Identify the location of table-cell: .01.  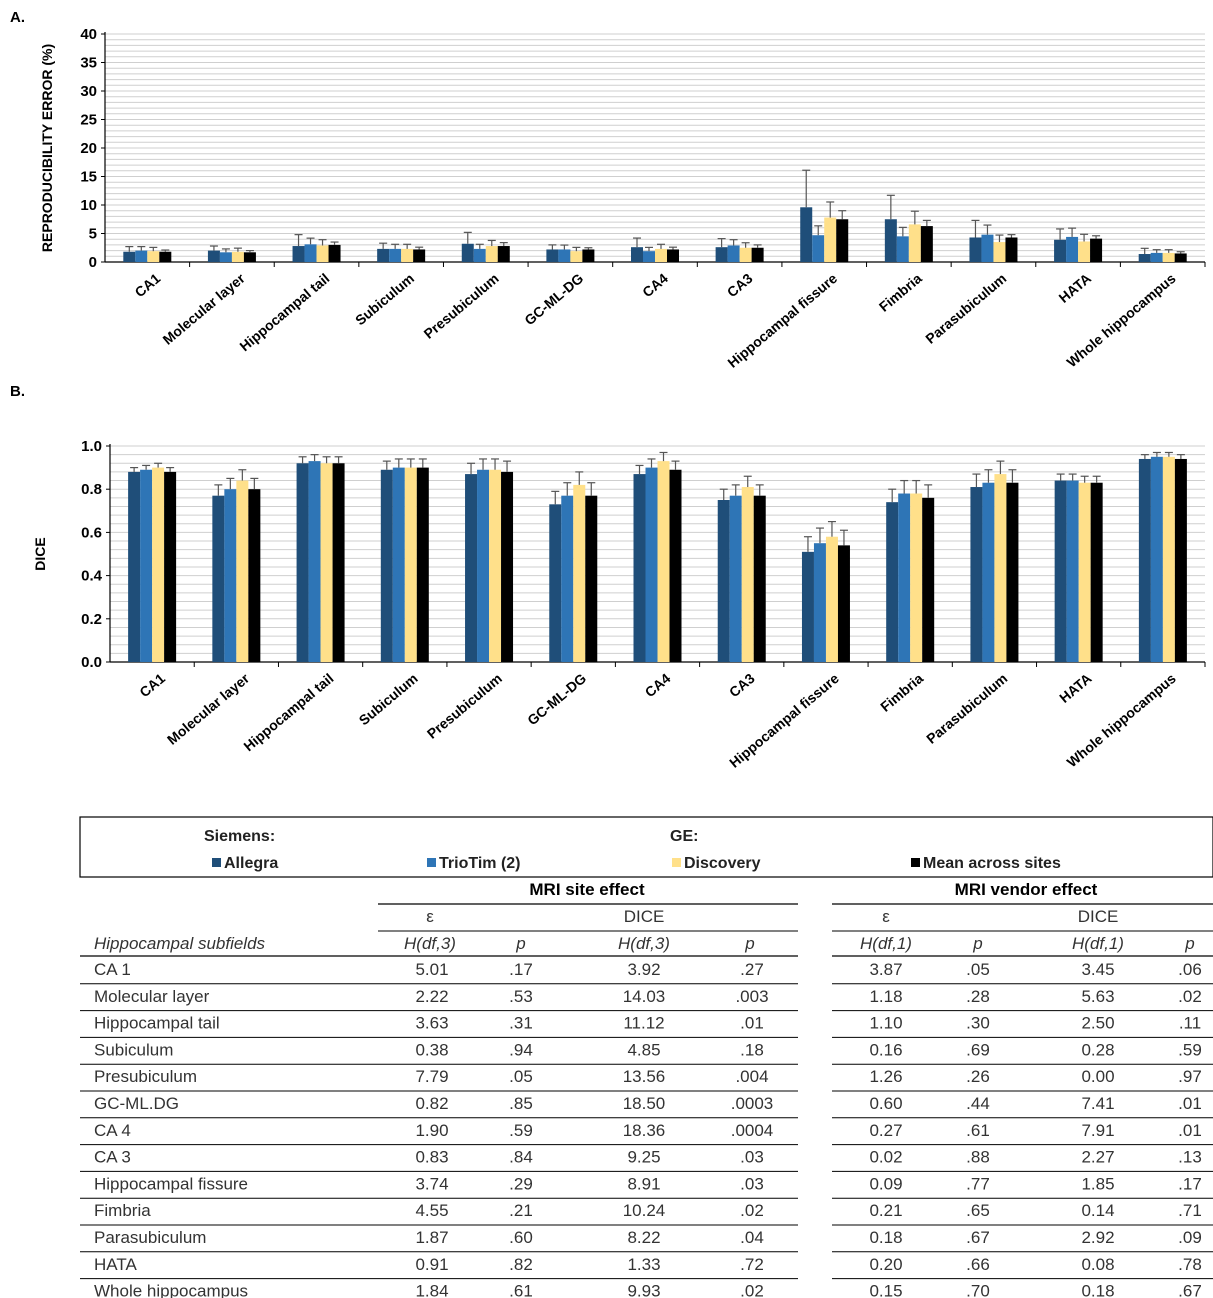
(1190, 1103).